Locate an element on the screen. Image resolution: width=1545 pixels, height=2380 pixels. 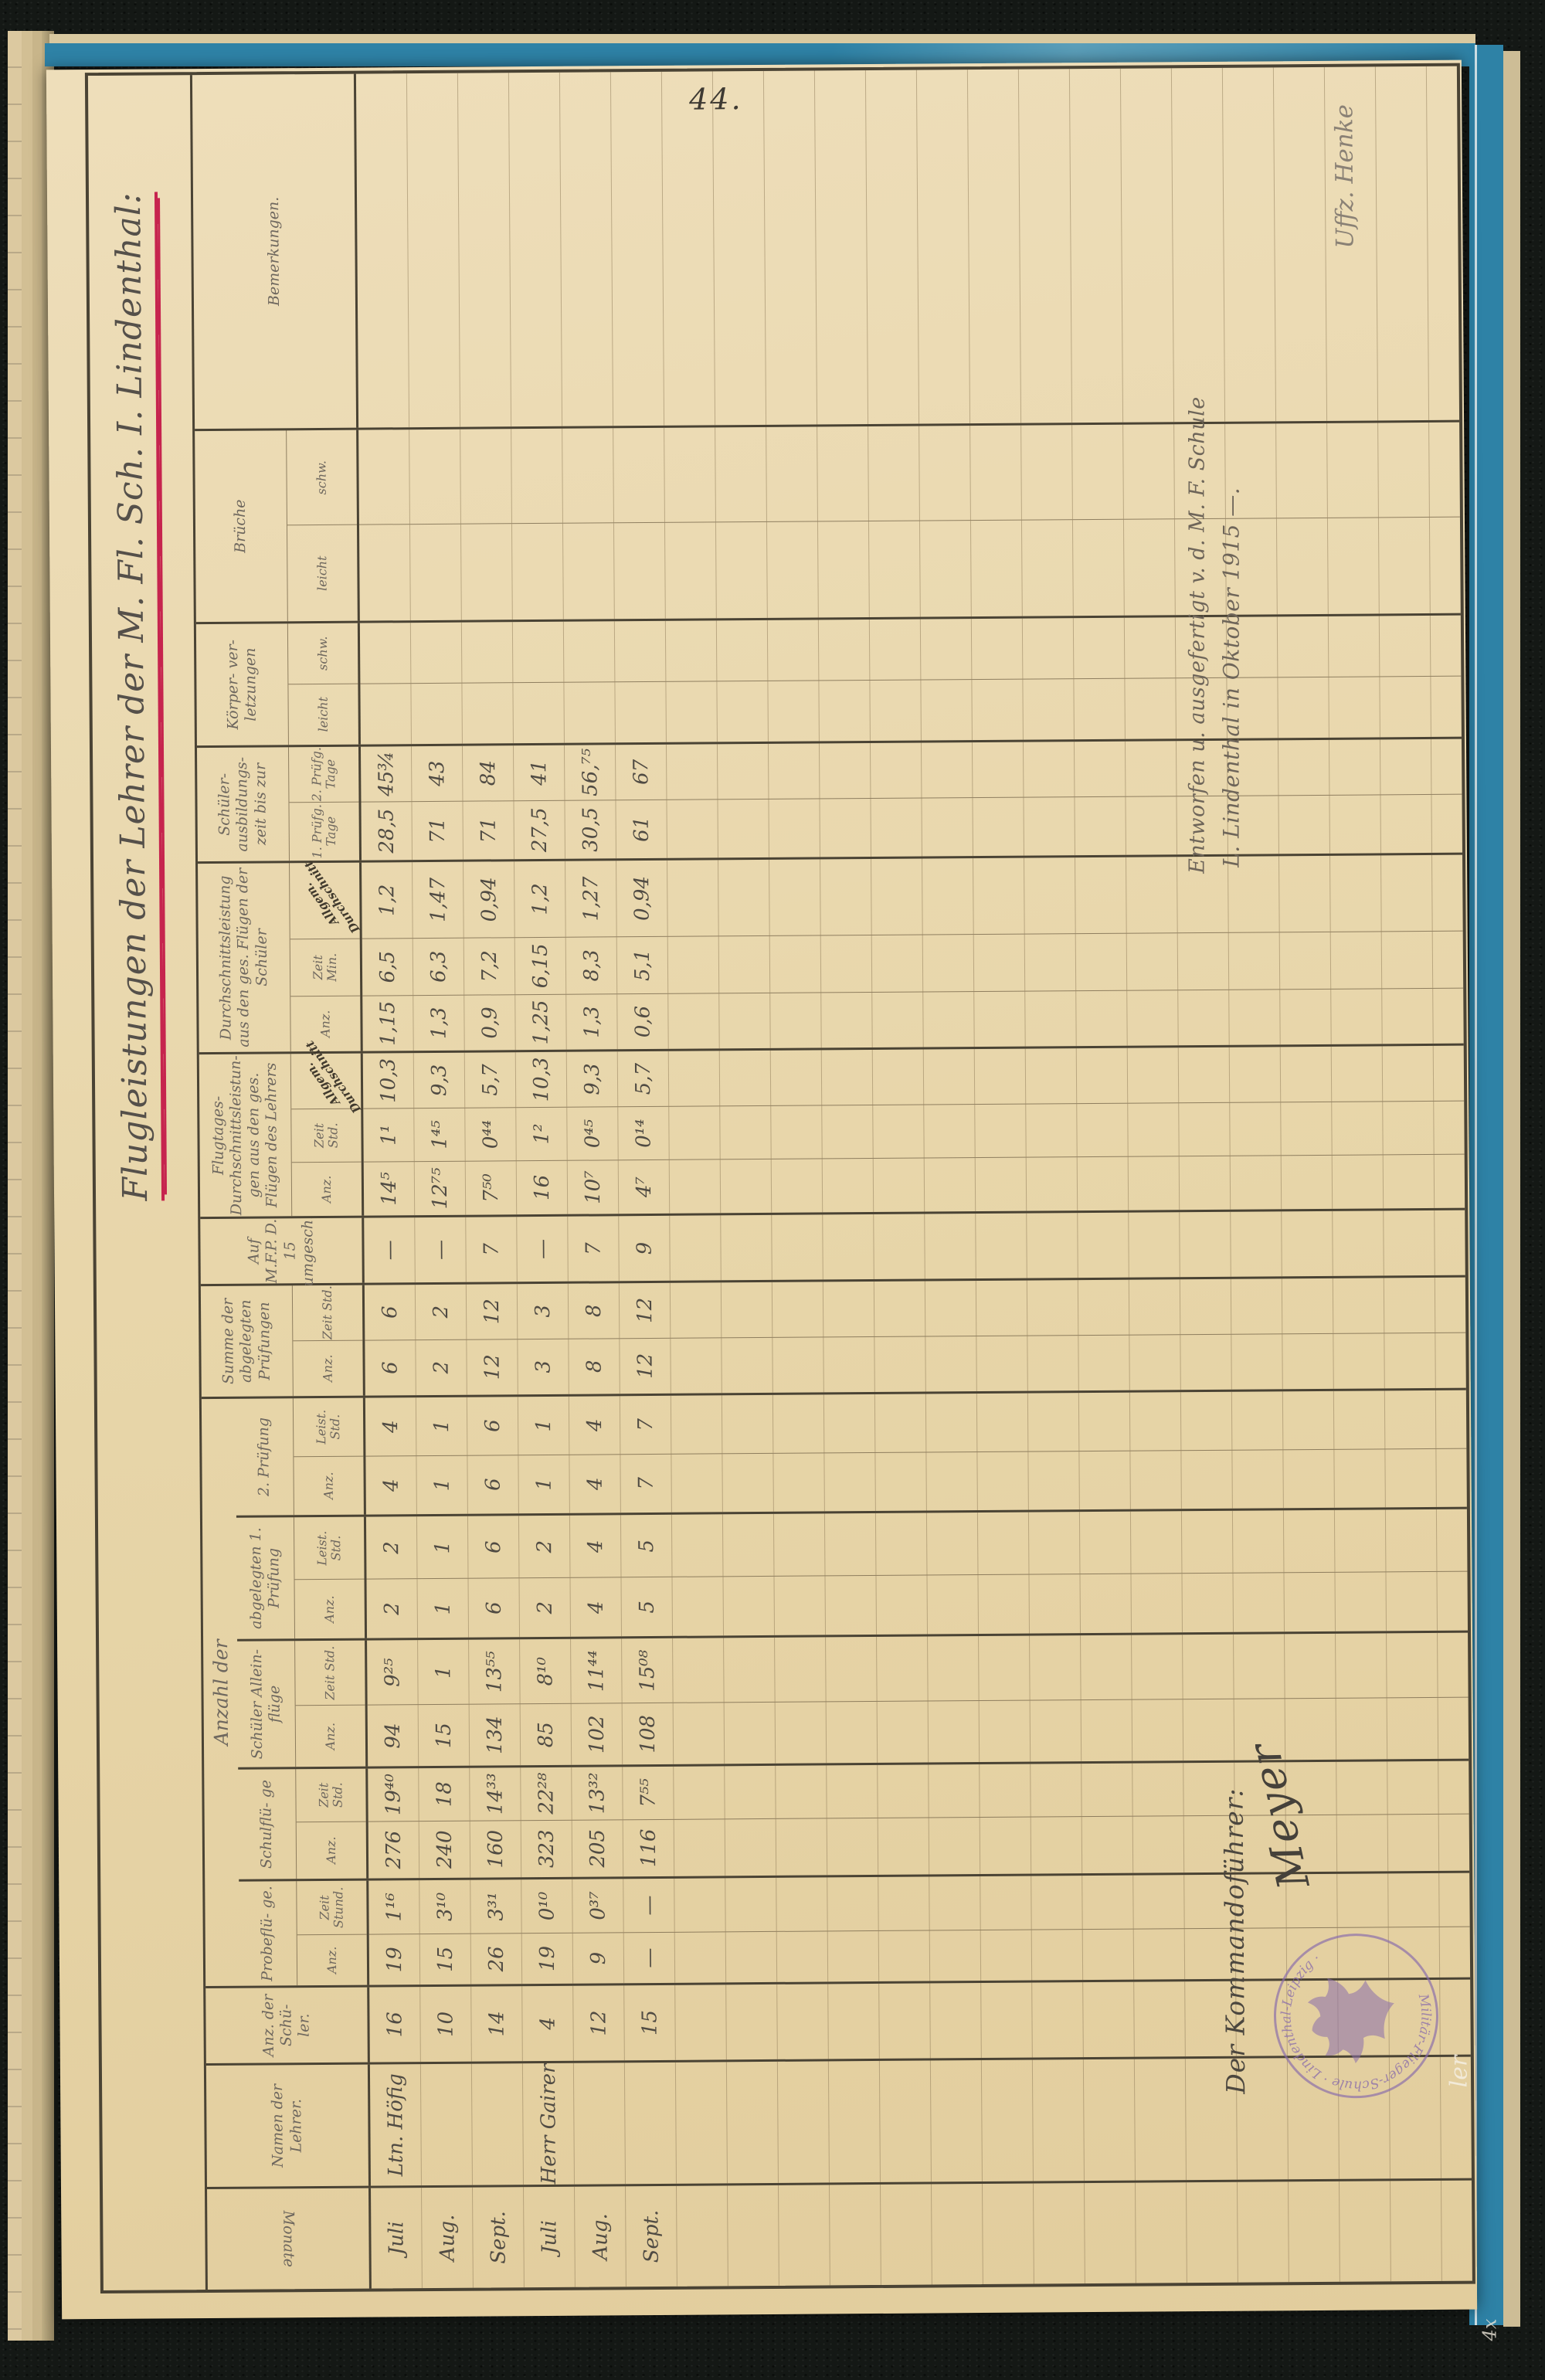
column-cells: Juli Aug. Sept. Juli Aug. Sept. is located at coordinates (921, 2234).